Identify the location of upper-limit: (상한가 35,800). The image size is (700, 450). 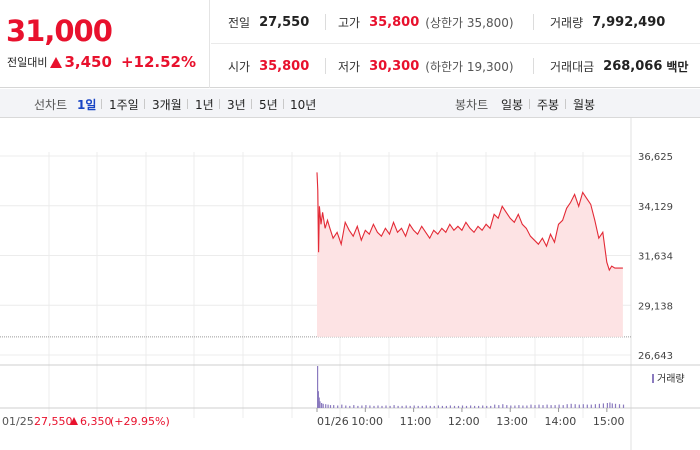
(469, 22).